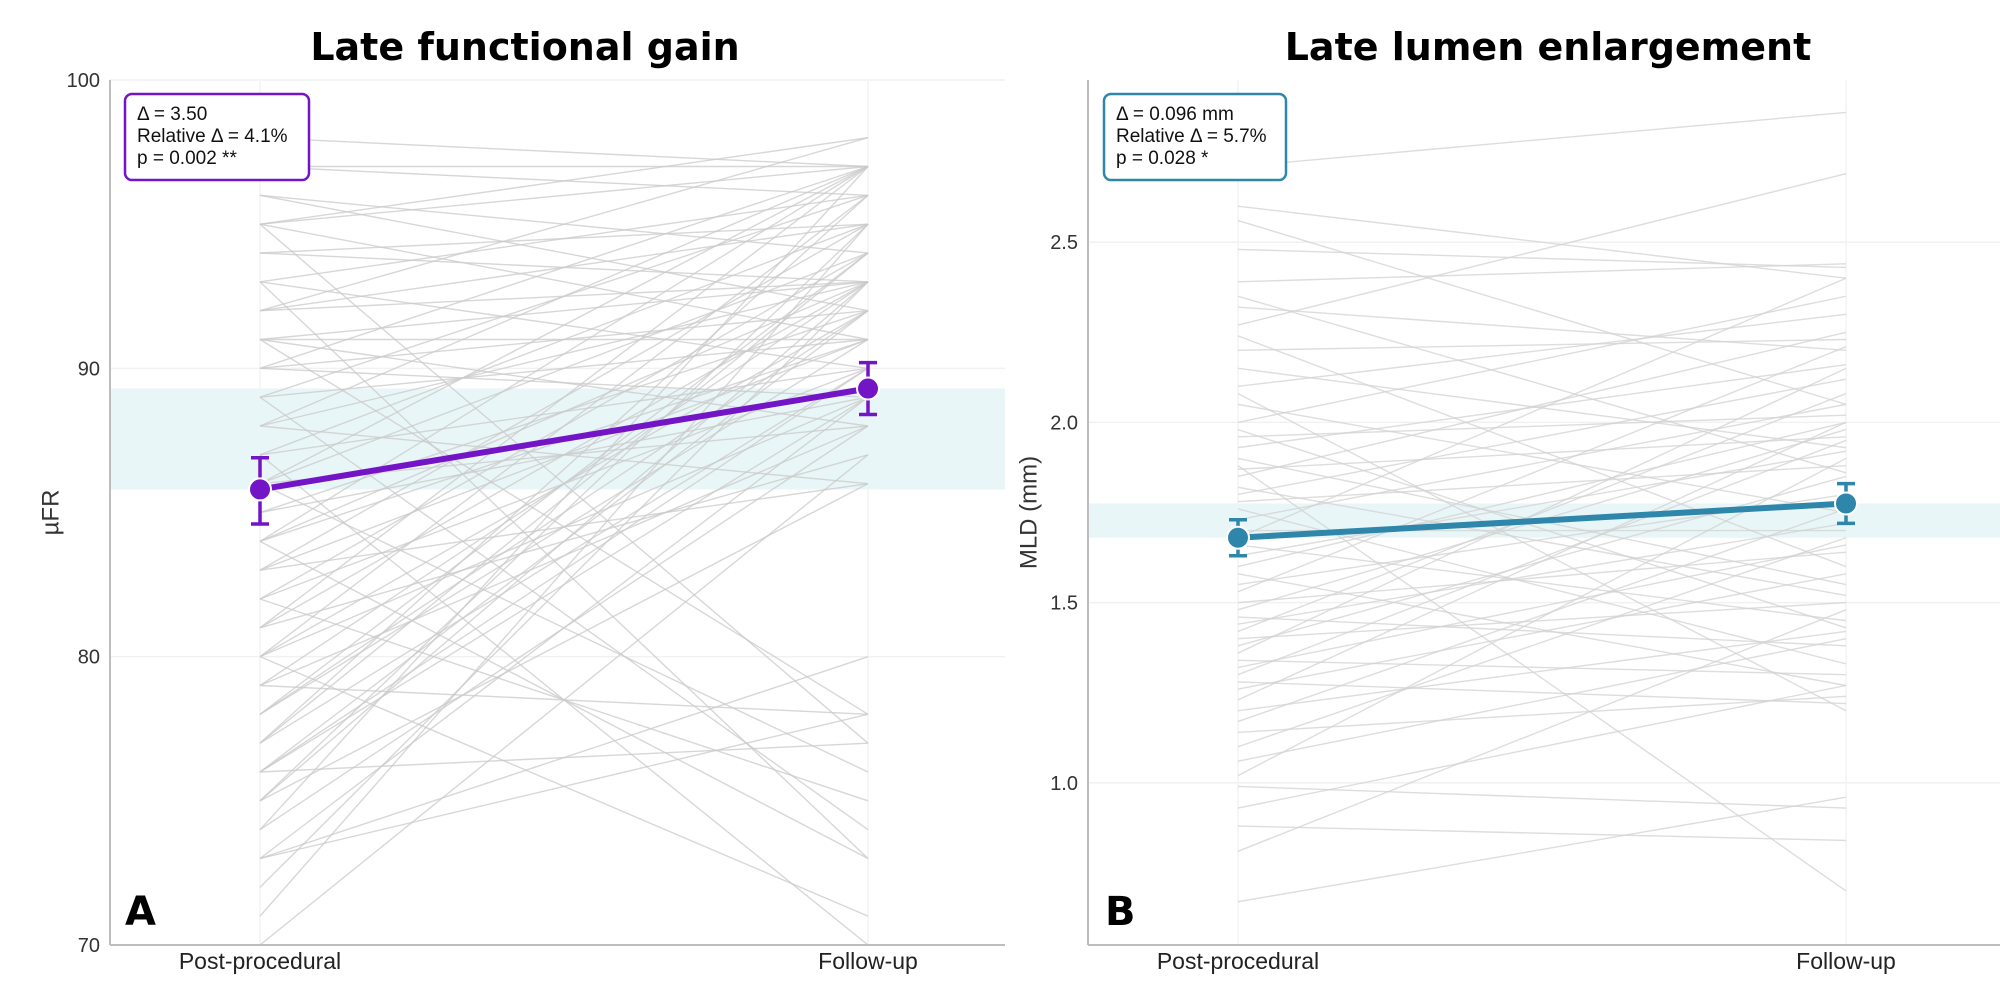 The width and height of the screenshot is (2000, 1003). What do you see at coordinates (140, 912) in the screenshot?
I see `panel-letter: A` at bounding box center [140, 912].